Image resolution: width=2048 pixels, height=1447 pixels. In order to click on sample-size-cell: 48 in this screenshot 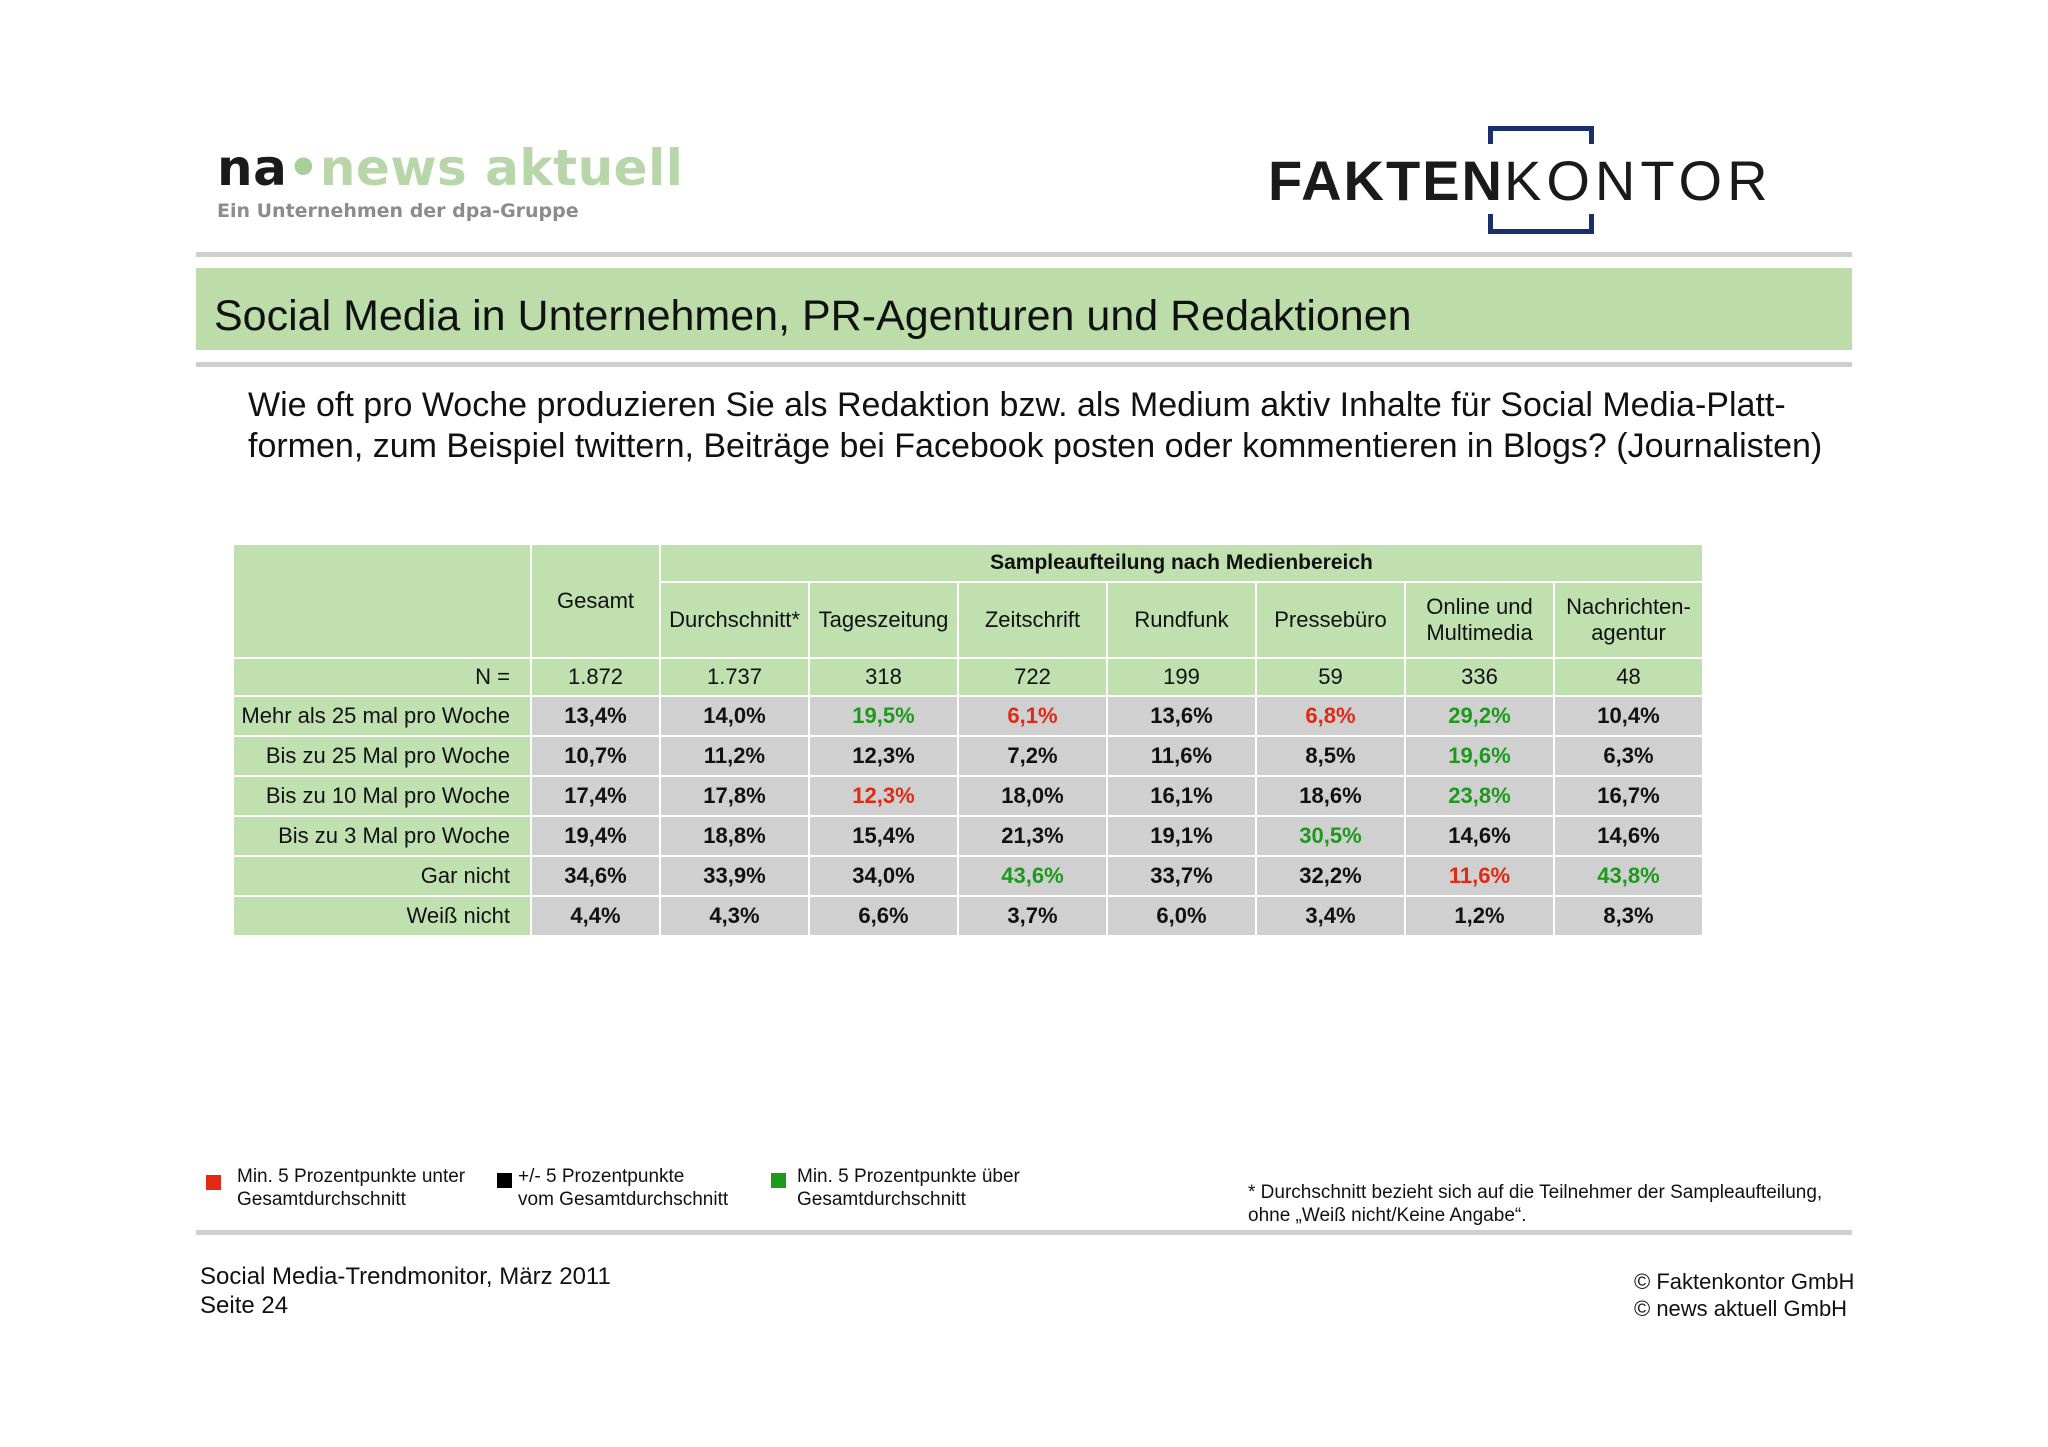, I will do `click(1628, 677)`.